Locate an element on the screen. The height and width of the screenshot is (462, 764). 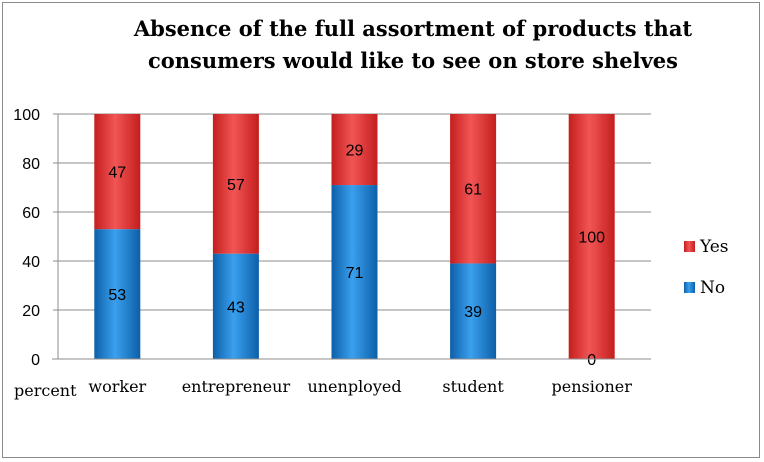
data-label: 61 is located at coordinates (473, 190).